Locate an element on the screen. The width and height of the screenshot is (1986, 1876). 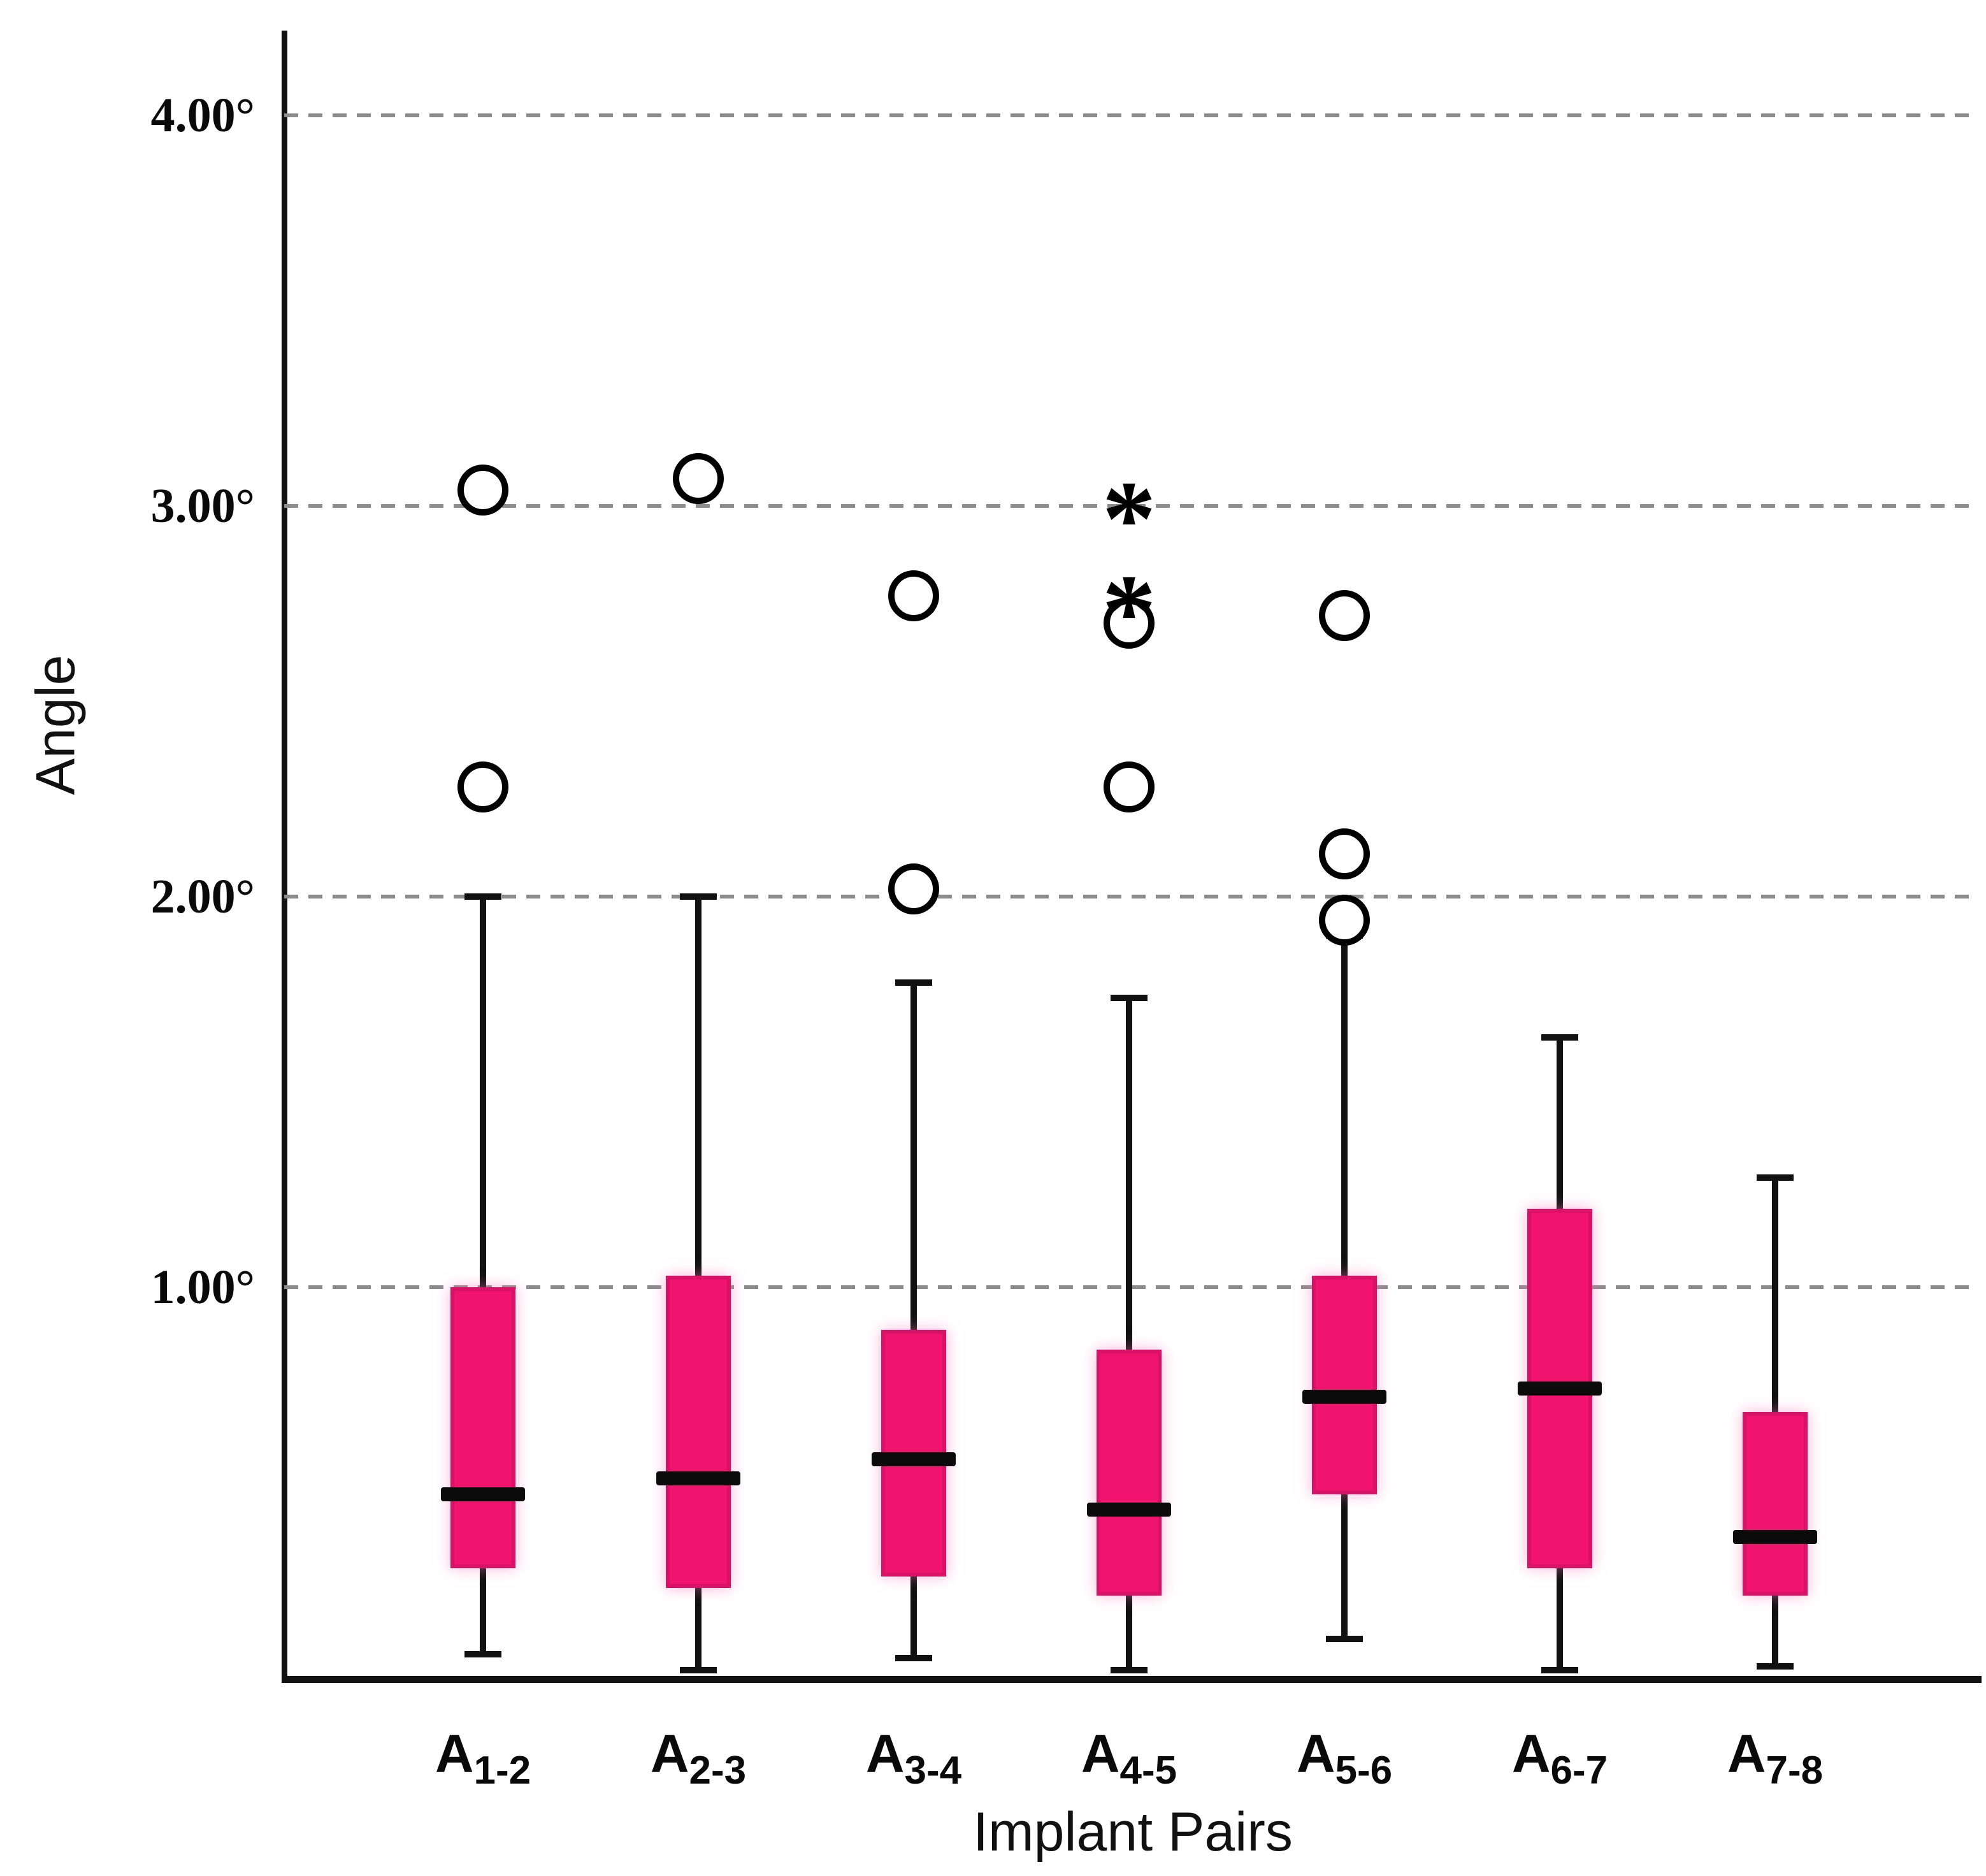
x-axis-title: Implant Pairs is located at coordinates (1133, 1832).